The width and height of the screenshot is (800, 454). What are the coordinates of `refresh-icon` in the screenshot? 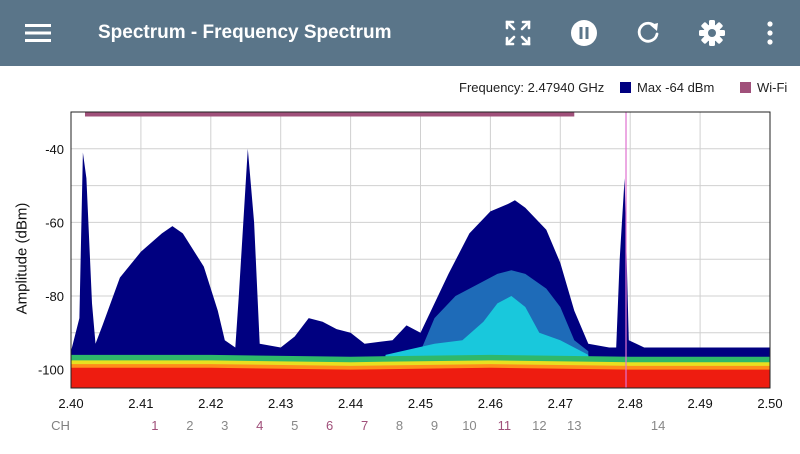 It's located at (648, 32).